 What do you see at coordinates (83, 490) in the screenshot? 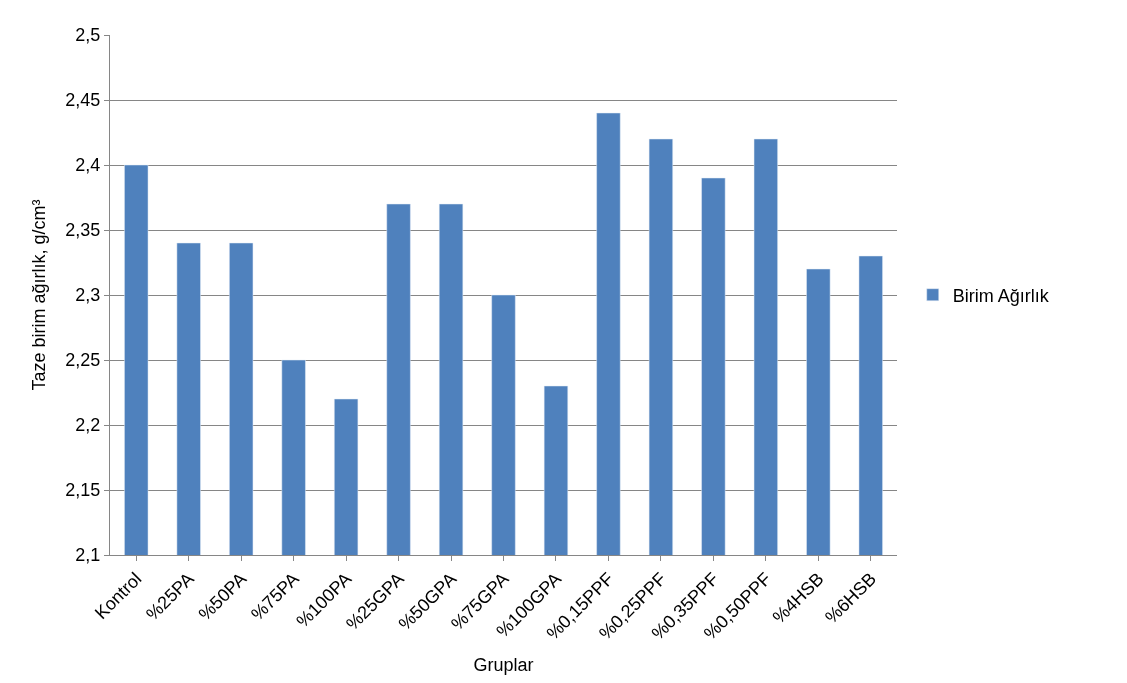
I see `y-tick-label: 2,15` at bounding box center [83, 490].